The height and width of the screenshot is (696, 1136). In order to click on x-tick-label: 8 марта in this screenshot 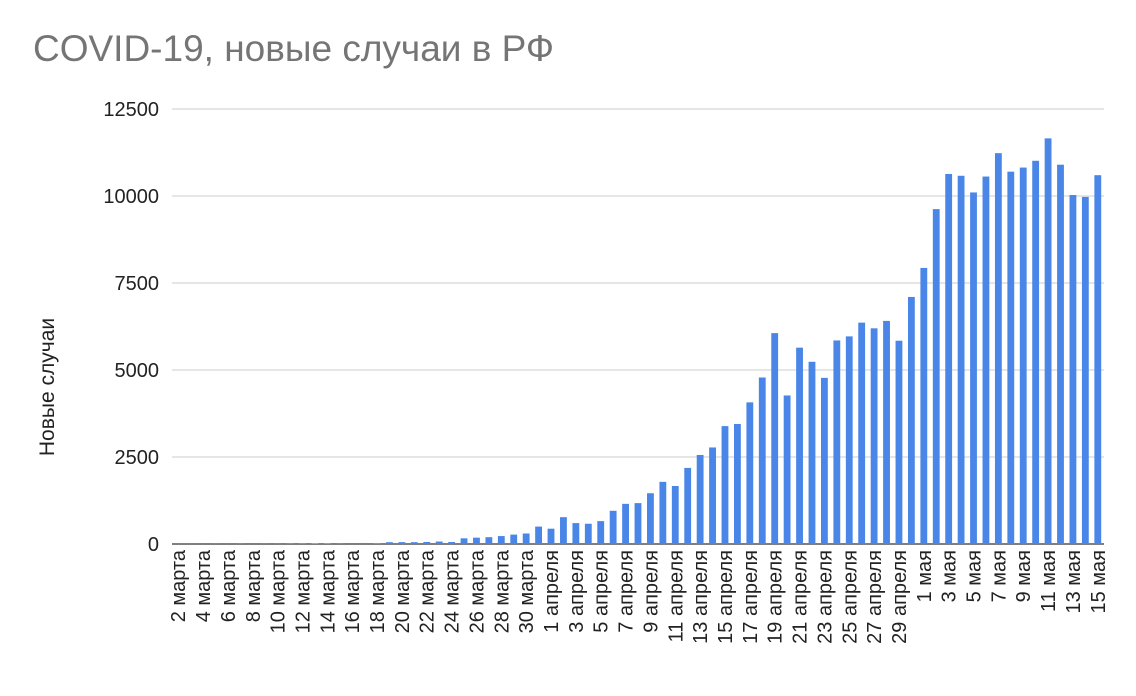, I will do `click(254, 585)`.